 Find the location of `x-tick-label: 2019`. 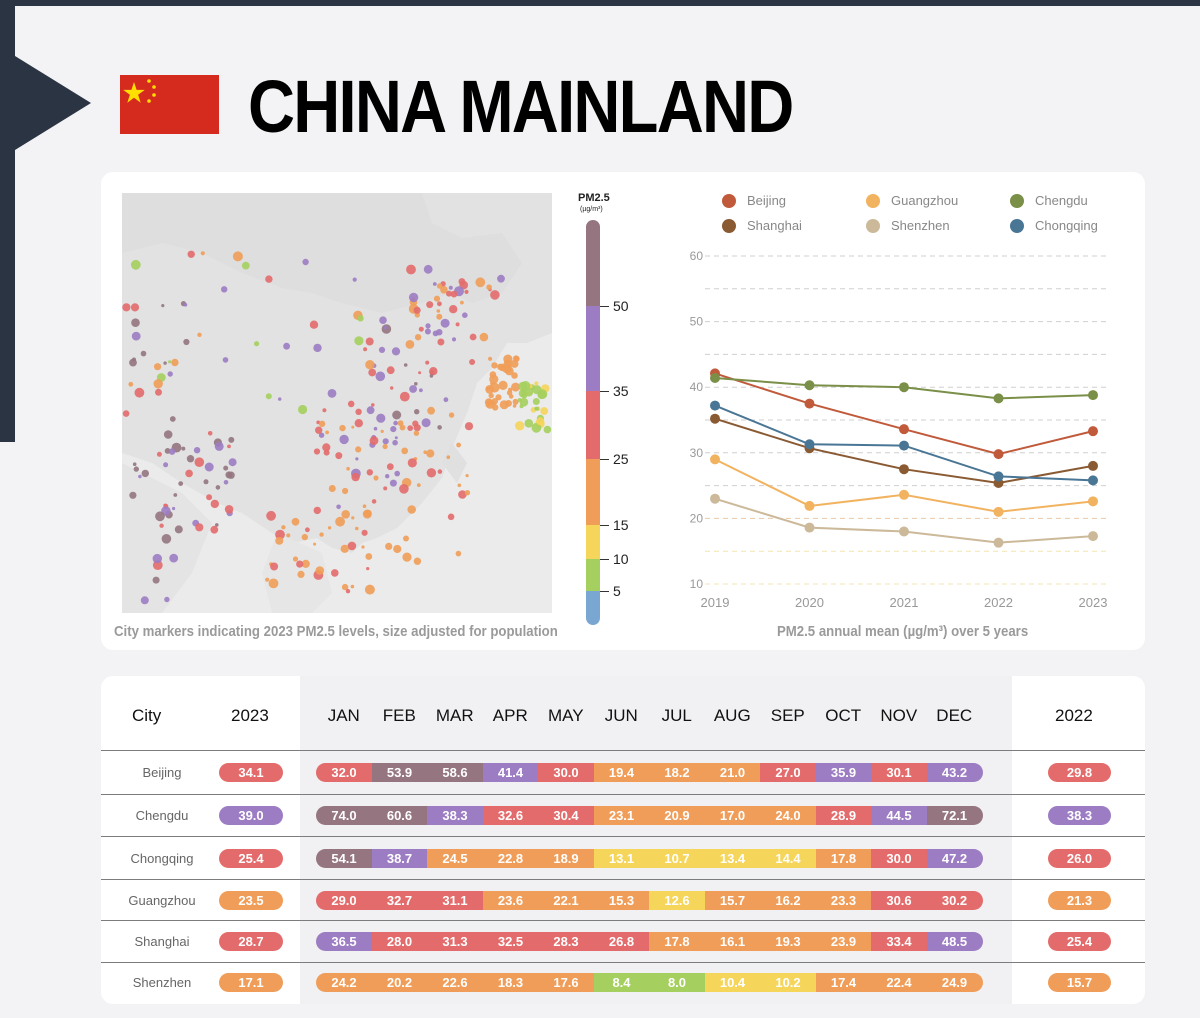

x-tick-label: 2019 is located at coordinates (715, 602).